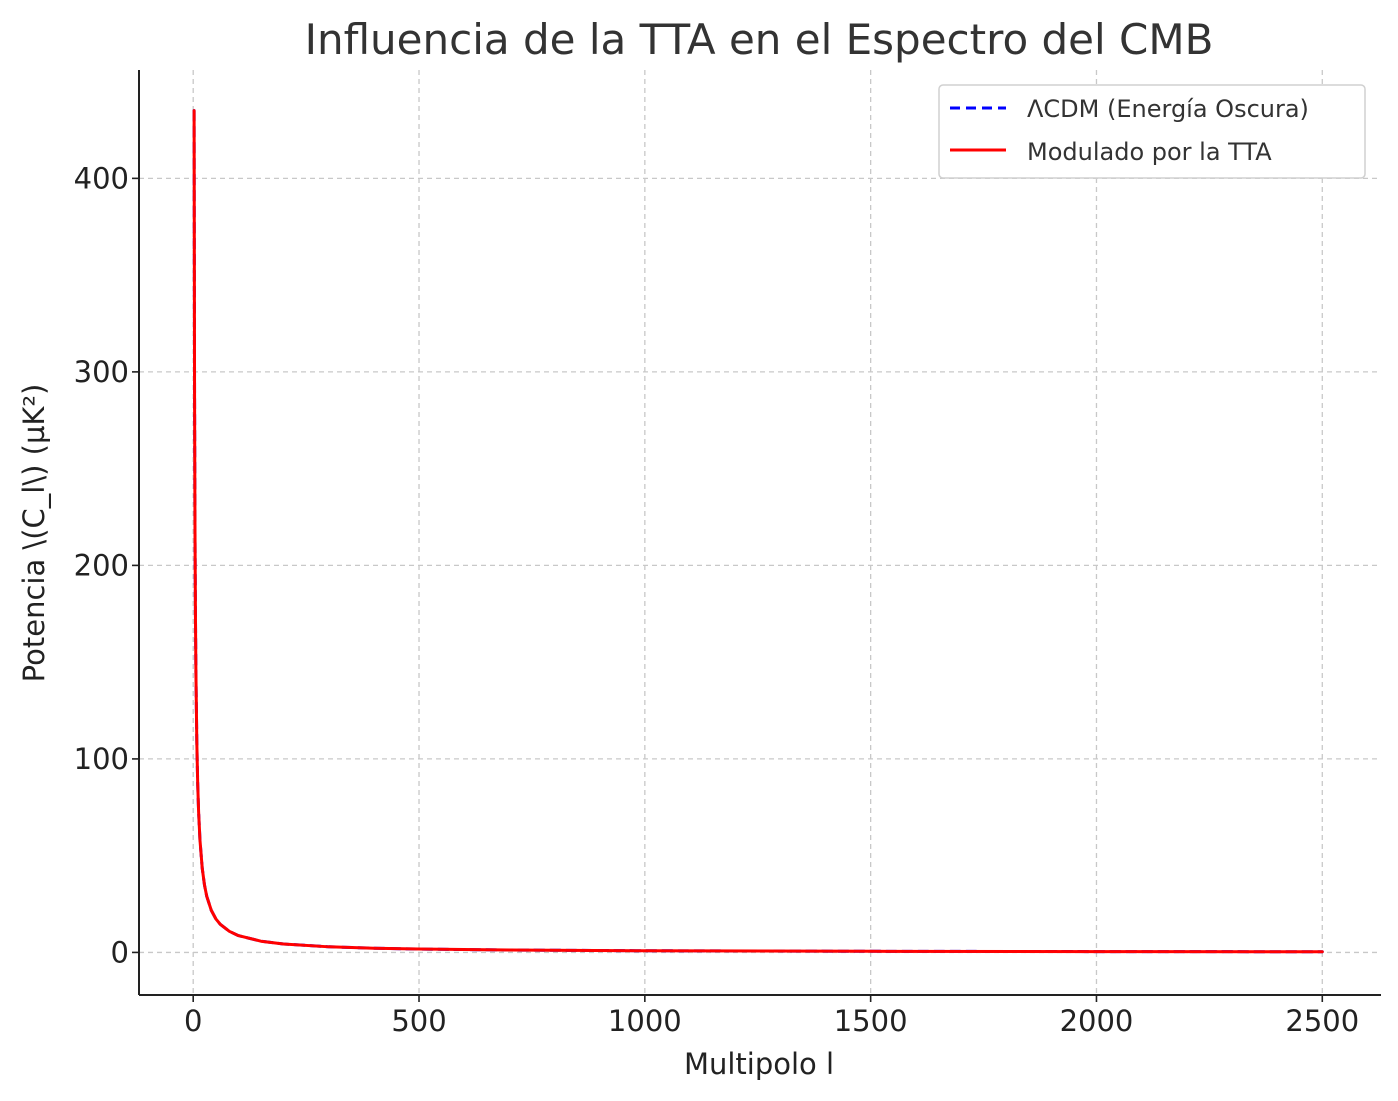 The height and width of the screenshot is (1101, 1398). Describe the element at coordinates (1168, 109) in the screenshot. I see `legend-label-lcdm: ΛCDM (Energía Oscura)` at that location.